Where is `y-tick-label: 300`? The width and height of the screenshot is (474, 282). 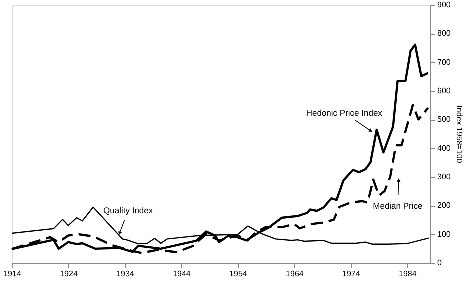
y-tick-label: 300 is located at coordinates (445, 177).